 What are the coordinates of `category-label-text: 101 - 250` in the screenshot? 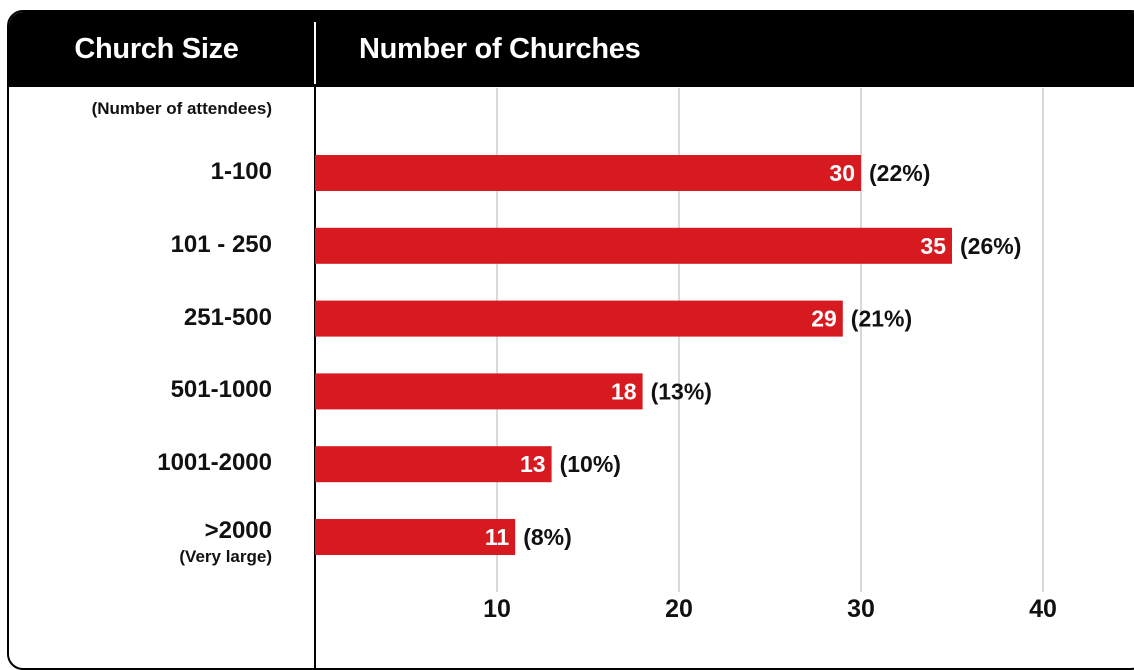 It's located at (221, 244).